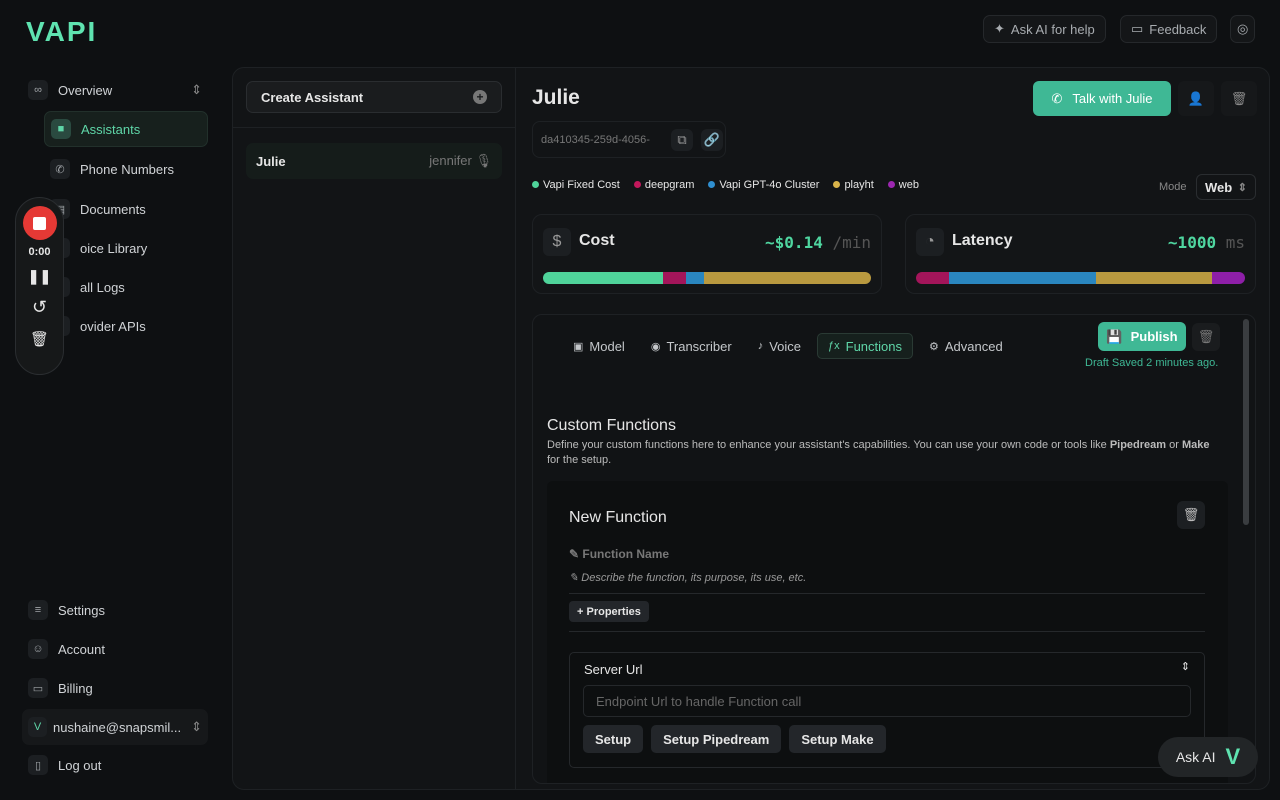 The height and width of the screenshot is (800, 1280). What do you see at coordinates (1138, 445) in the screenshot?
I see `pipedream-text: Pipedream` at bounding box center [1138, 445].